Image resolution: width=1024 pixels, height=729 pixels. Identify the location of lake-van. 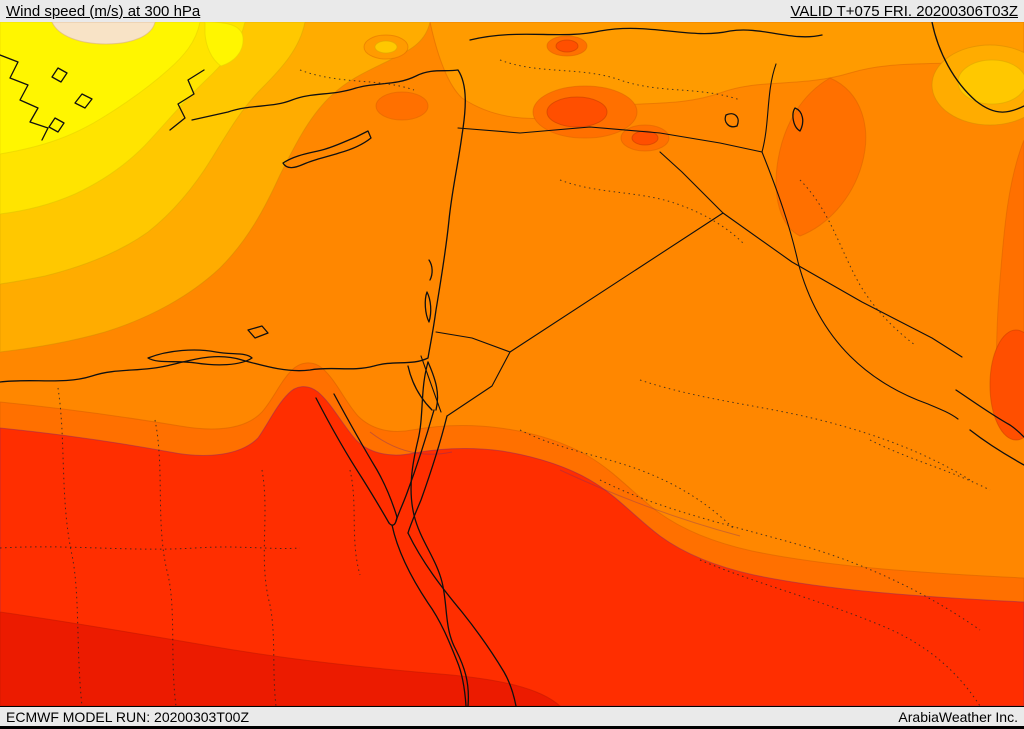
(731, 120).